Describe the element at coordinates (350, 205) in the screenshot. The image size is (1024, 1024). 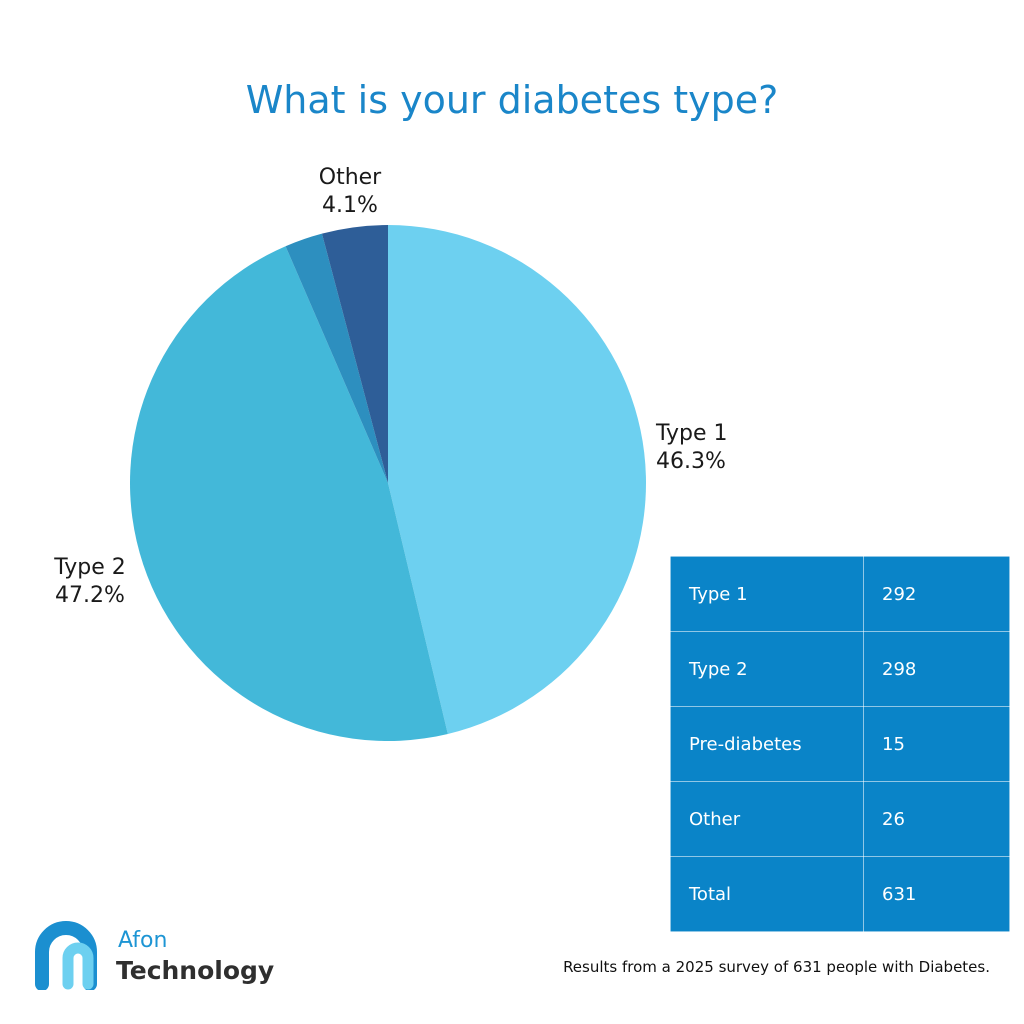
I see `label-other-percent: 4.1%` at that location.